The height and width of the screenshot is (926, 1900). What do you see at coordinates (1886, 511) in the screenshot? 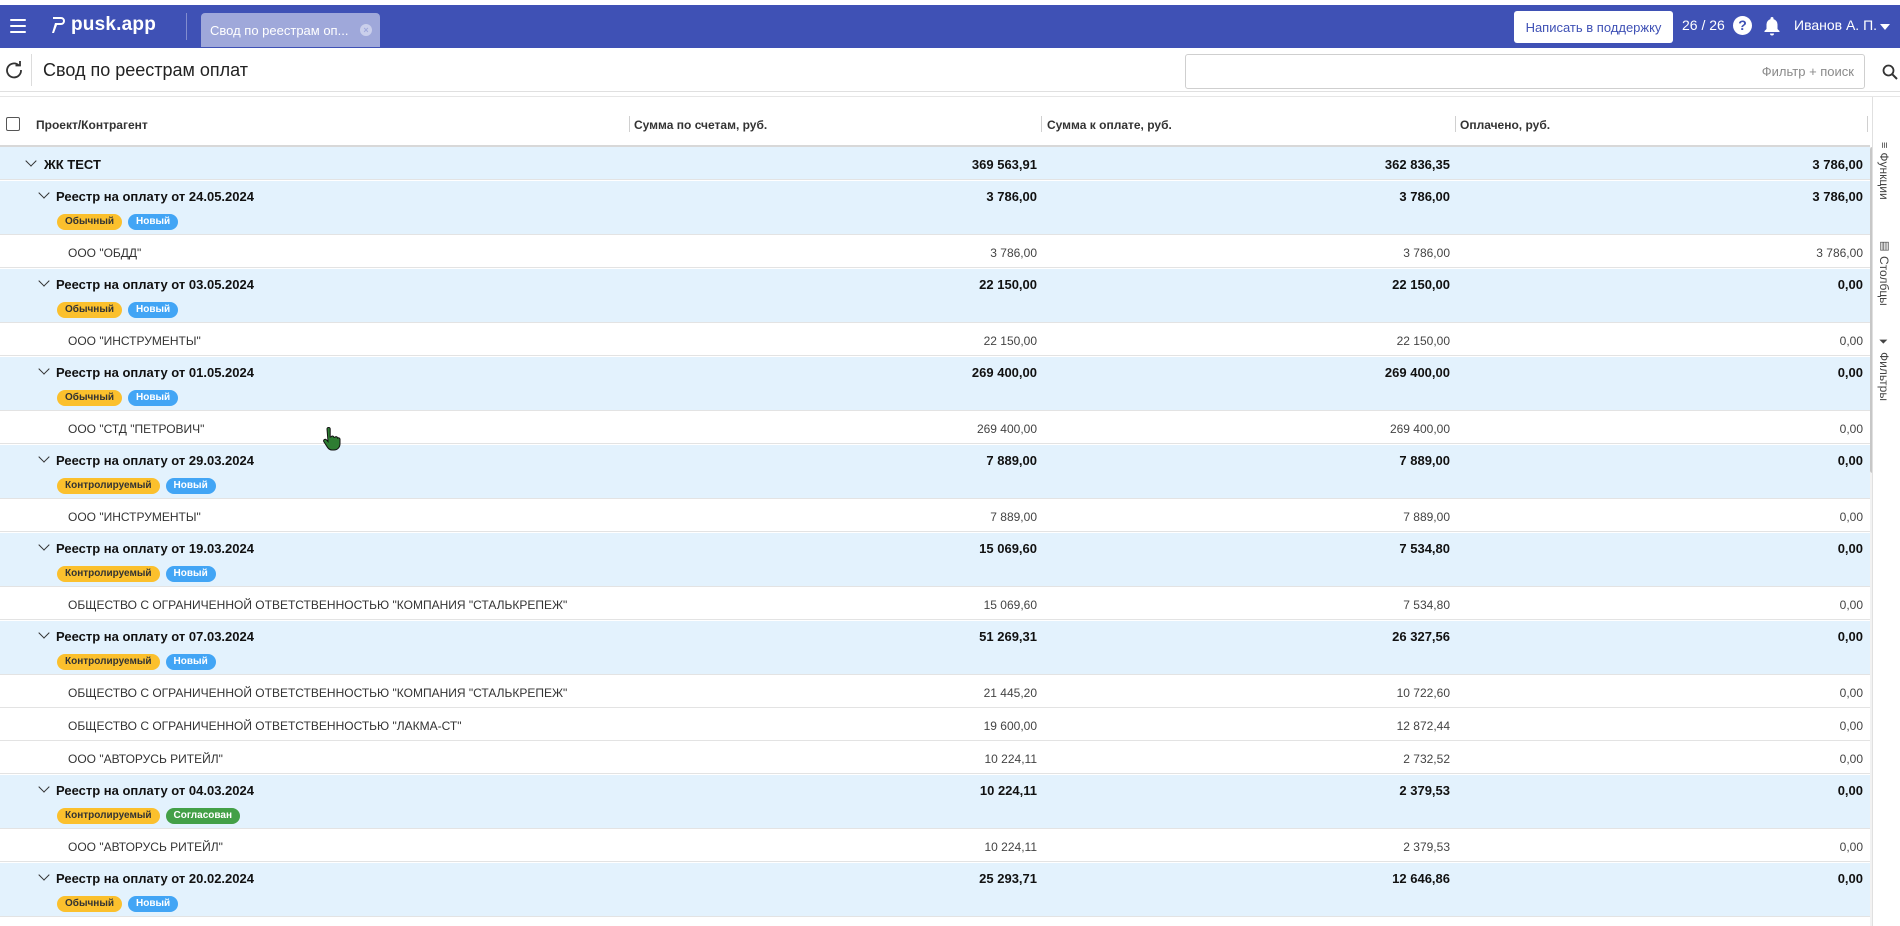
I see `side-tool-panel: ≡ Функции ▥ Столбцы ⏷ Фильтры` at bounding box center [1886, 511].